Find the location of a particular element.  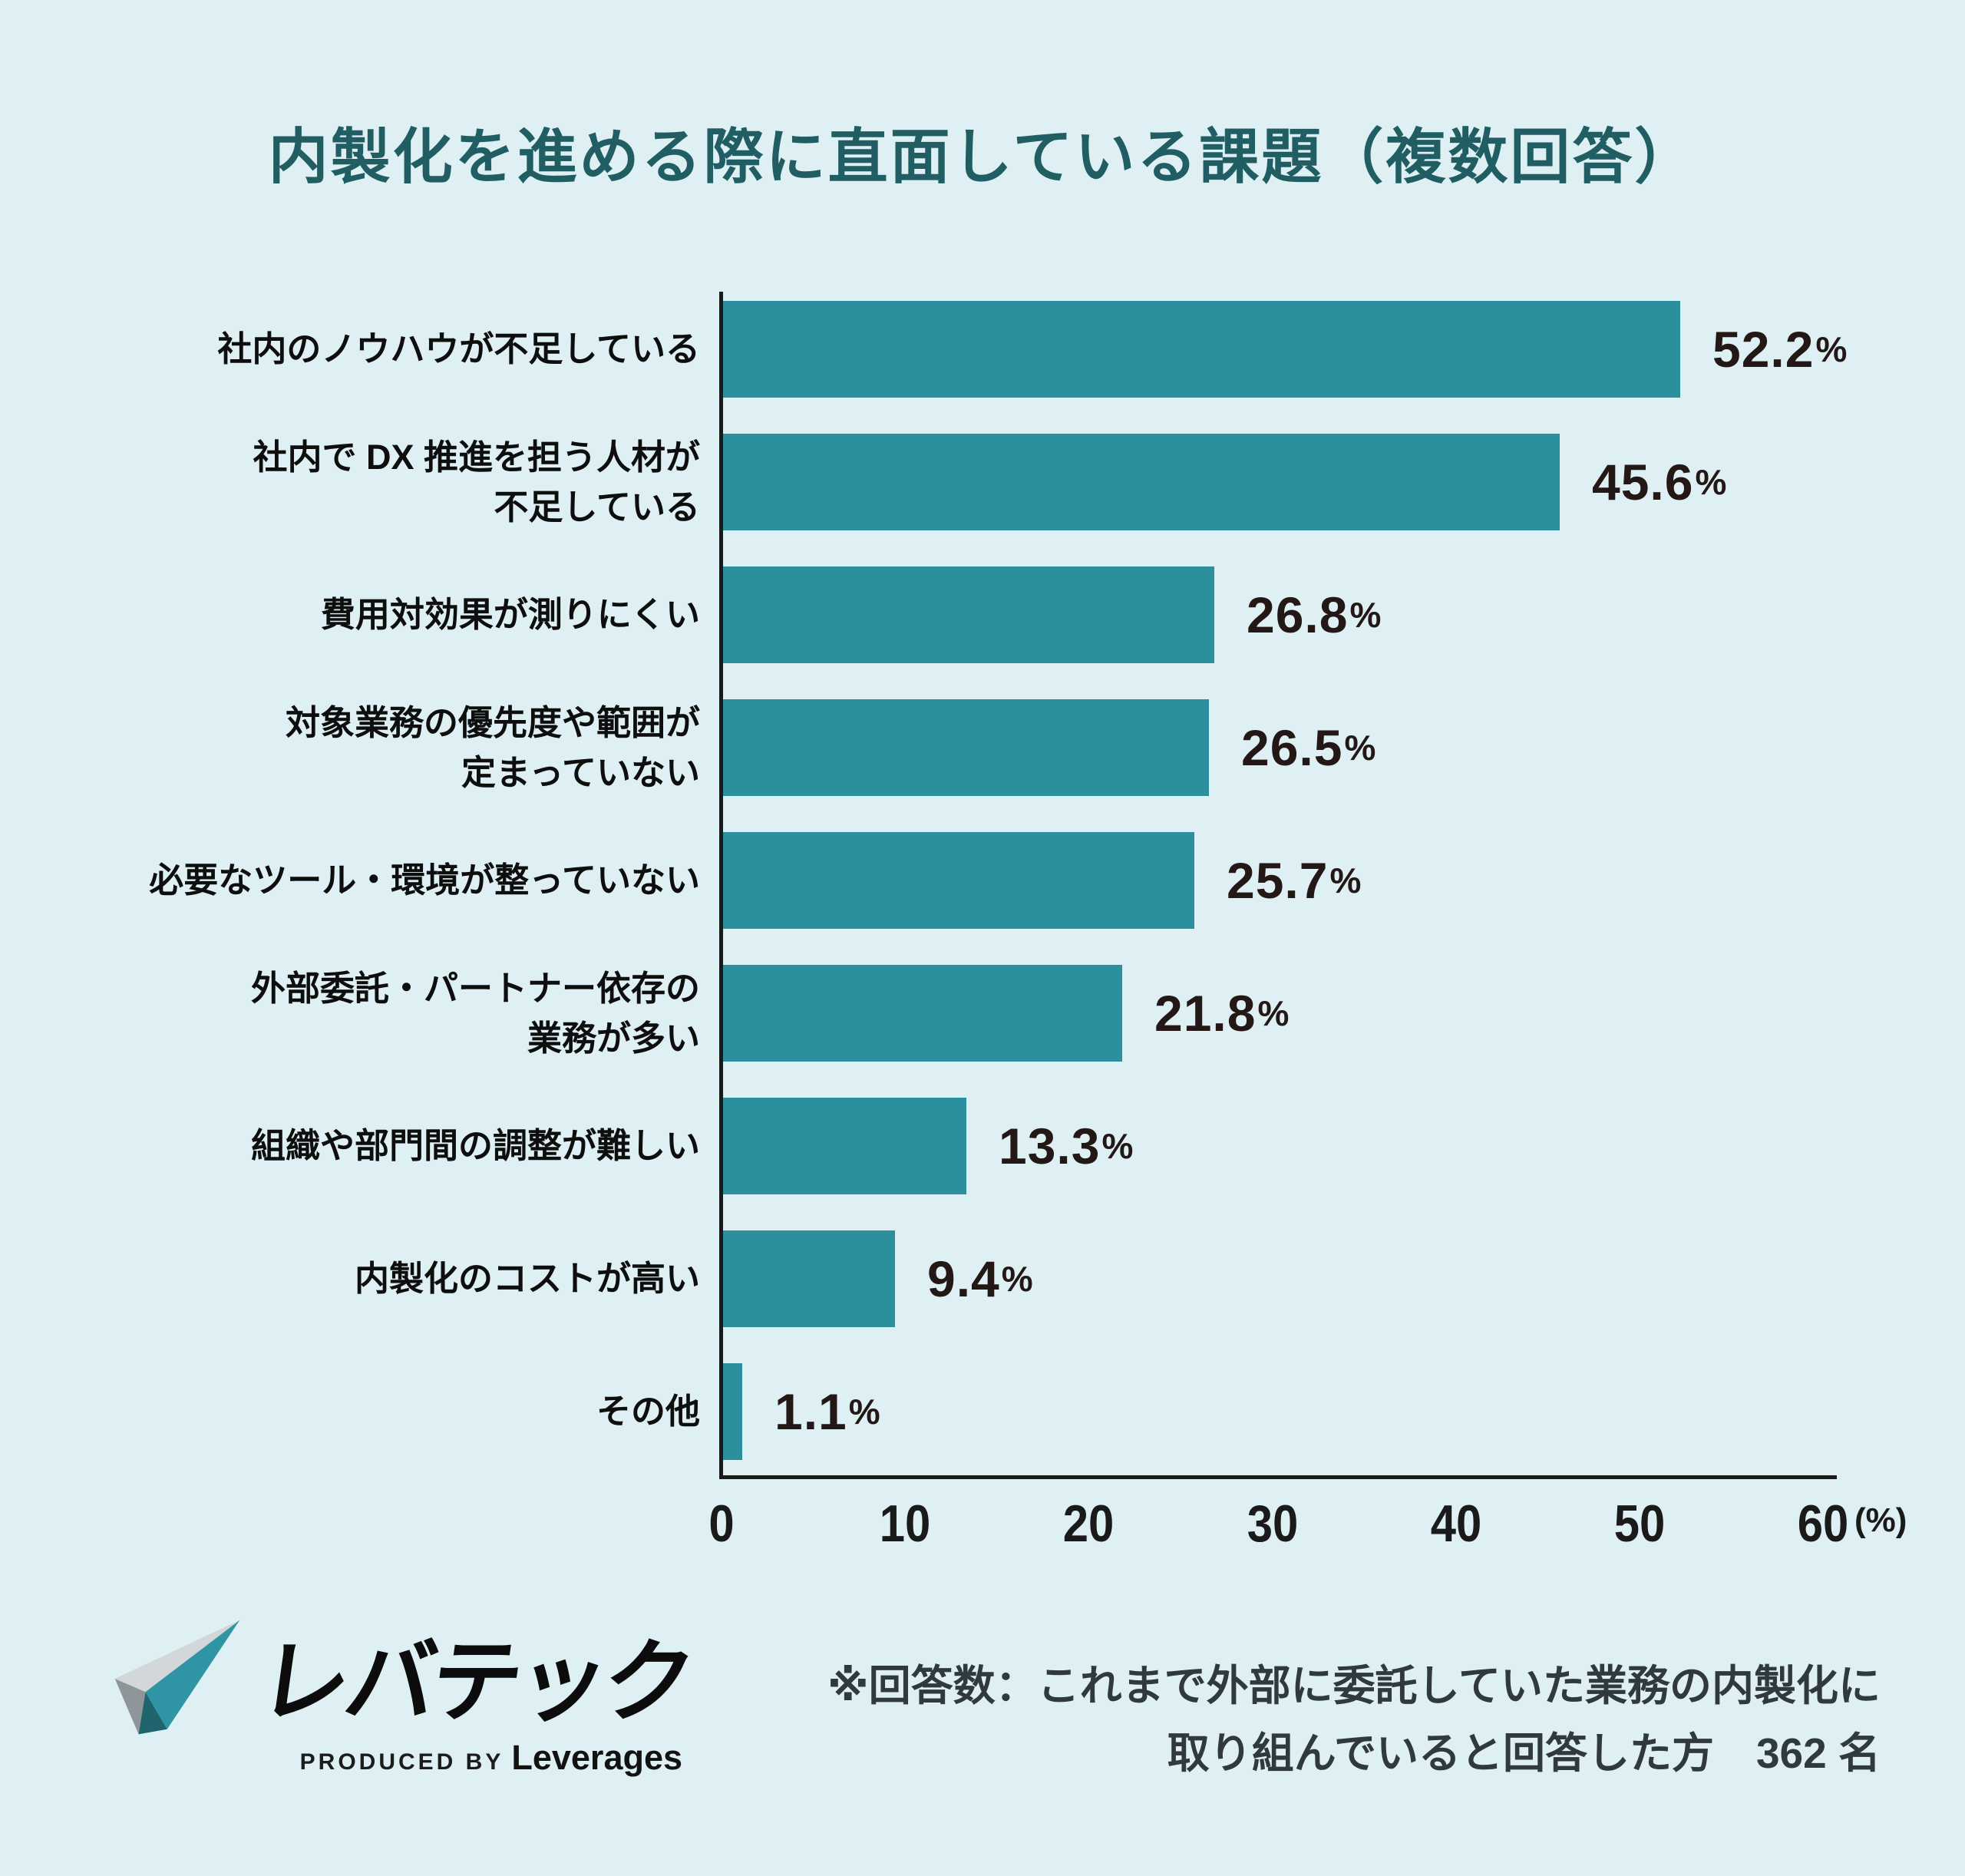

category-label: 内製化のコストが高い is located at coordinates (527, 1279).